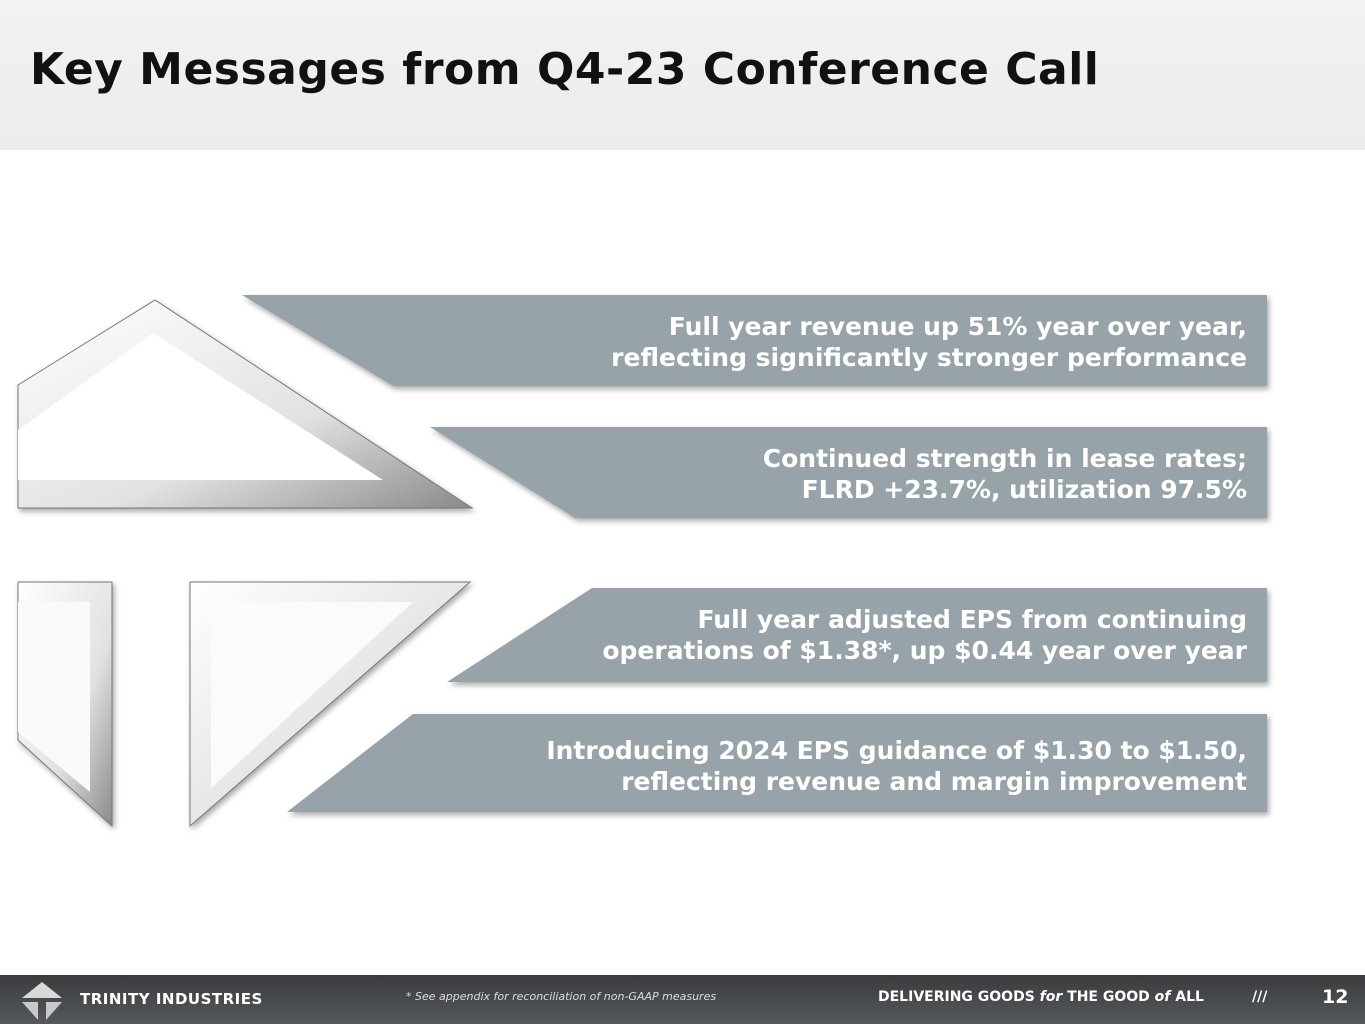 The image size is (1365, 1024). I want to click on tagline-part: THE GOOD, so click(1108, 997).